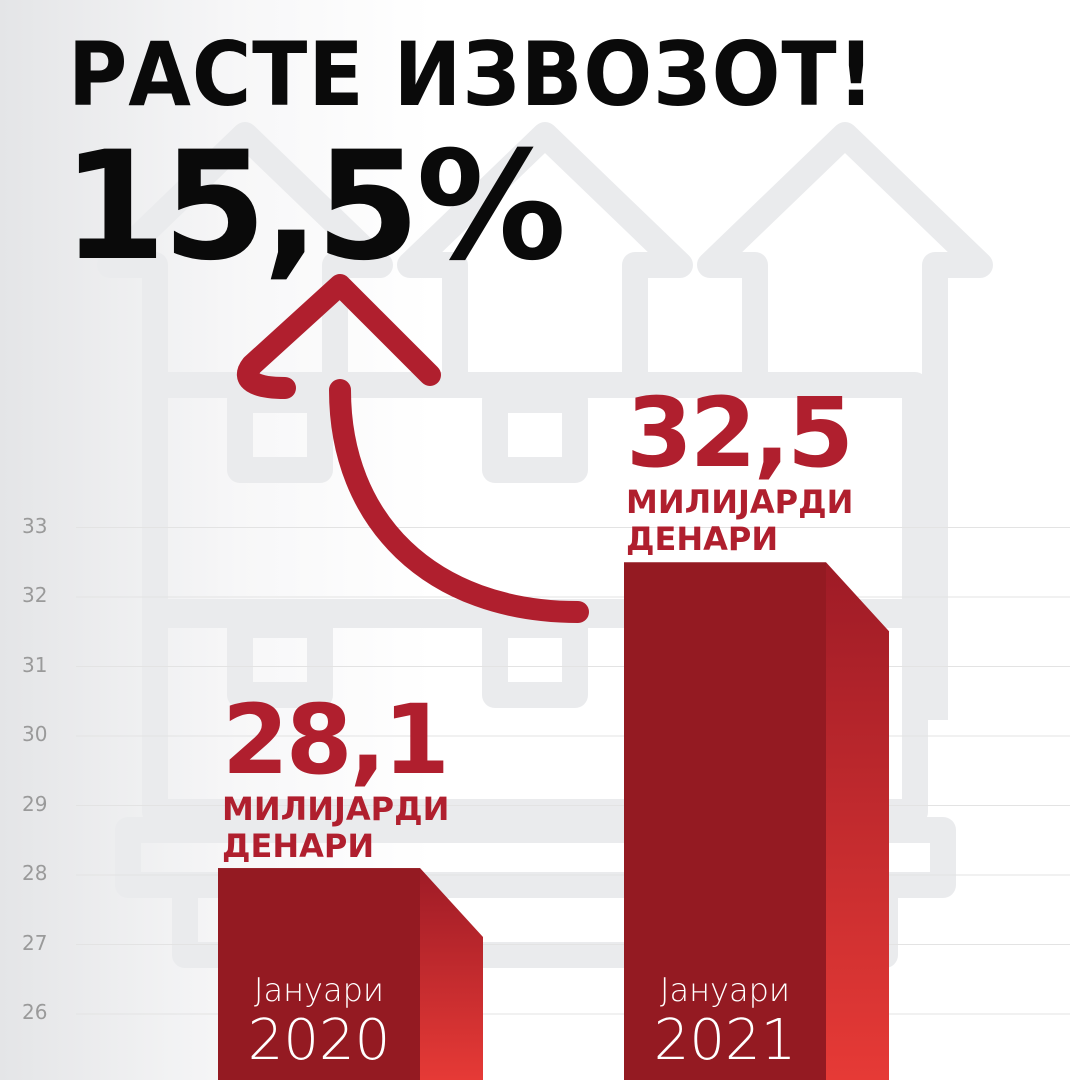 The image size is (1081, 1080). What do you see at coordinates (314, 207) in the screenshot?
I see `growth-percentage: 15,5%` at bounding box center [314, 207].